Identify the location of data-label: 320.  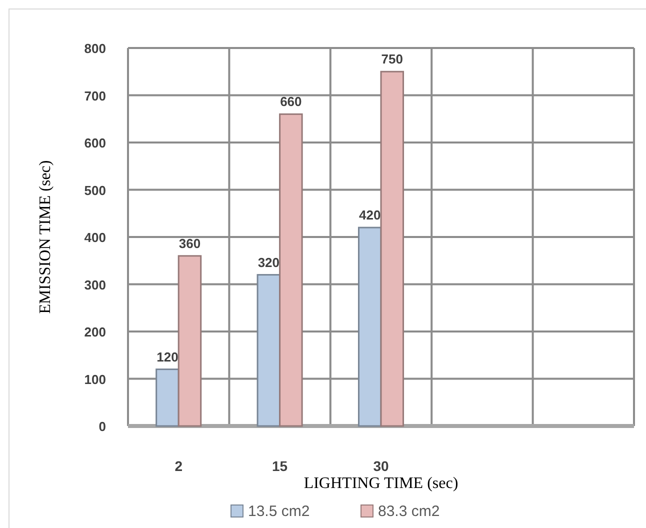
(269, 262).